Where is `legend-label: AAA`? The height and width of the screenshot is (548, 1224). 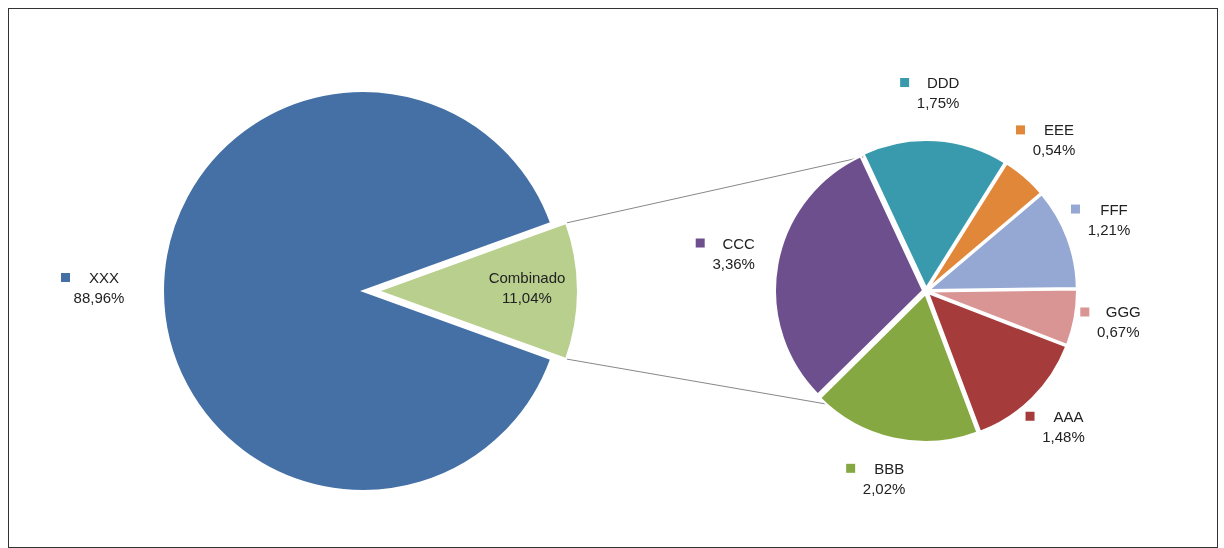 legend-label: AAA is located at coordinates (1068, 416).